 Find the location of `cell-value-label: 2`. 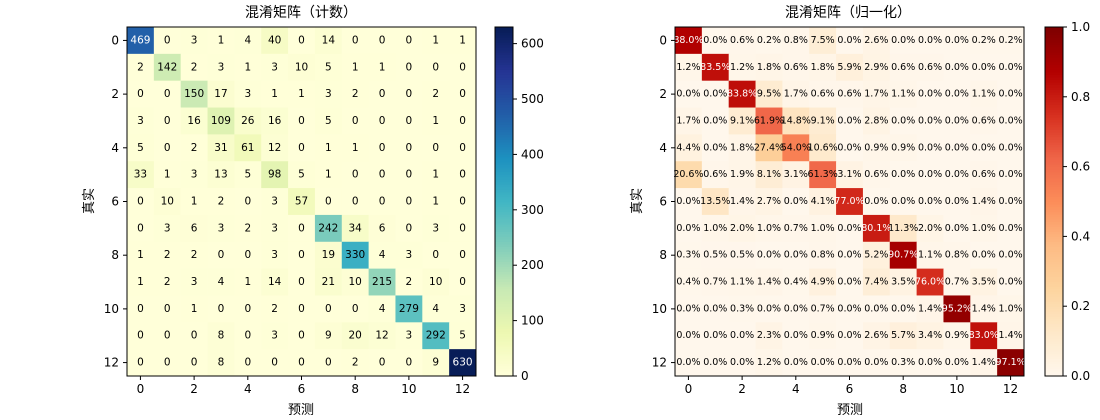

cell-value-label: 2 is located at coordinates (167, 282).